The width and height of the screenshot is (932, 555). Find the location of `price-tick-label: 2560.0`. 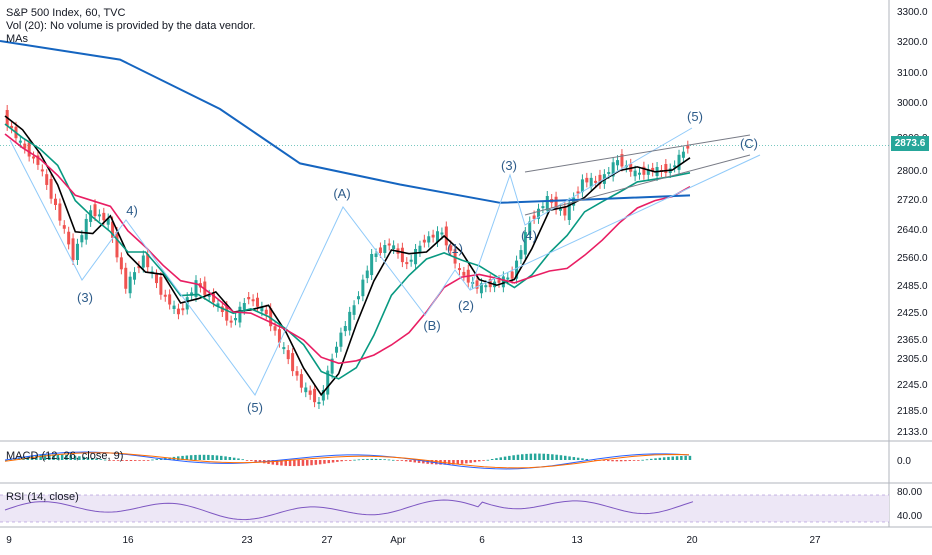

price-tick-label: 2560.0 is located at coordinates (912, 258).